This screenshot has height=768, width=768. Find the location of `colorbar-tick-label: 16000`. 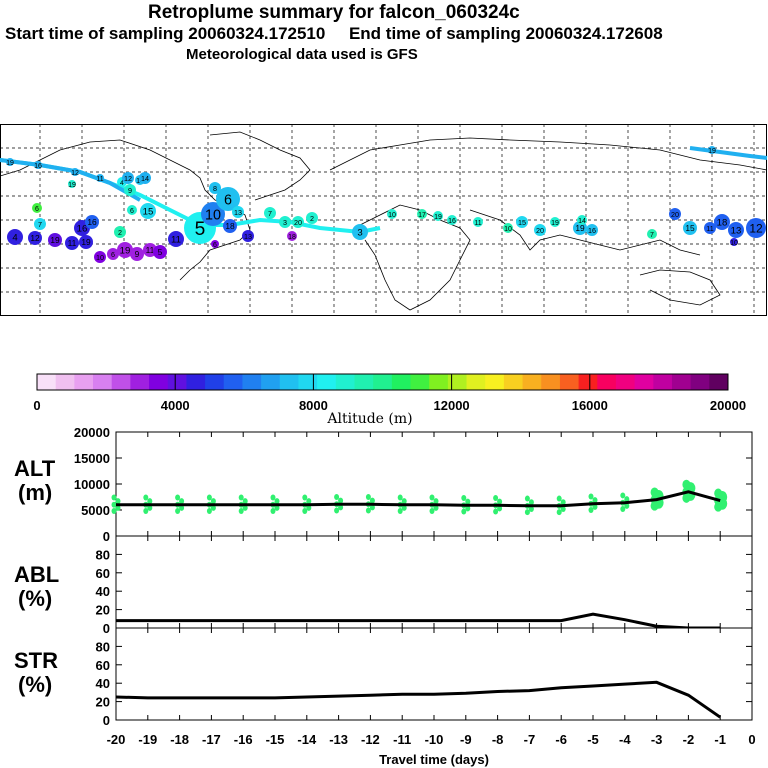

colorbar-tick-label: 16000 is located at coordinates (590, 405).